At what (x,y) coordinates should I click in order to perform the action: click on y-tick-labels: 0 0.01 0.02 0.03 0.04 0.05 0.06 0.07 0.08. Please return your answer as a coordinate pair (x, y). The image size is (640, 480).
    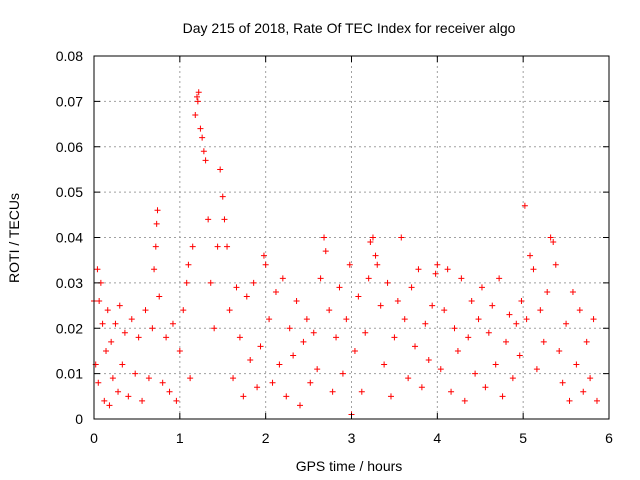
    Looking at the image, I should click on (69, 237).